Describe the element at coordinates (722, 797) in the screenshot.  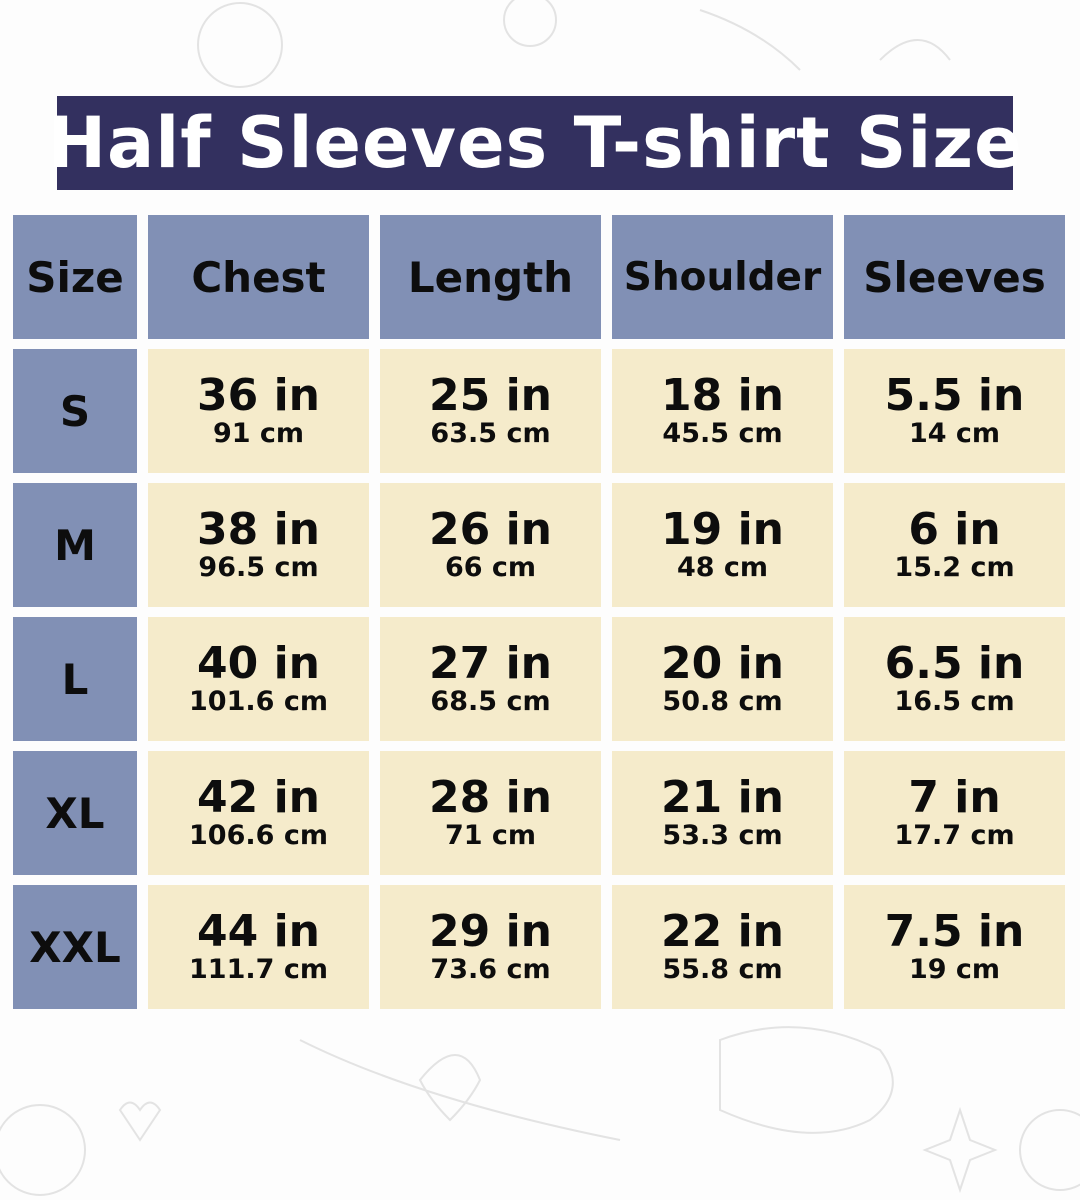
I see `inches-value: 21 in` at that location.